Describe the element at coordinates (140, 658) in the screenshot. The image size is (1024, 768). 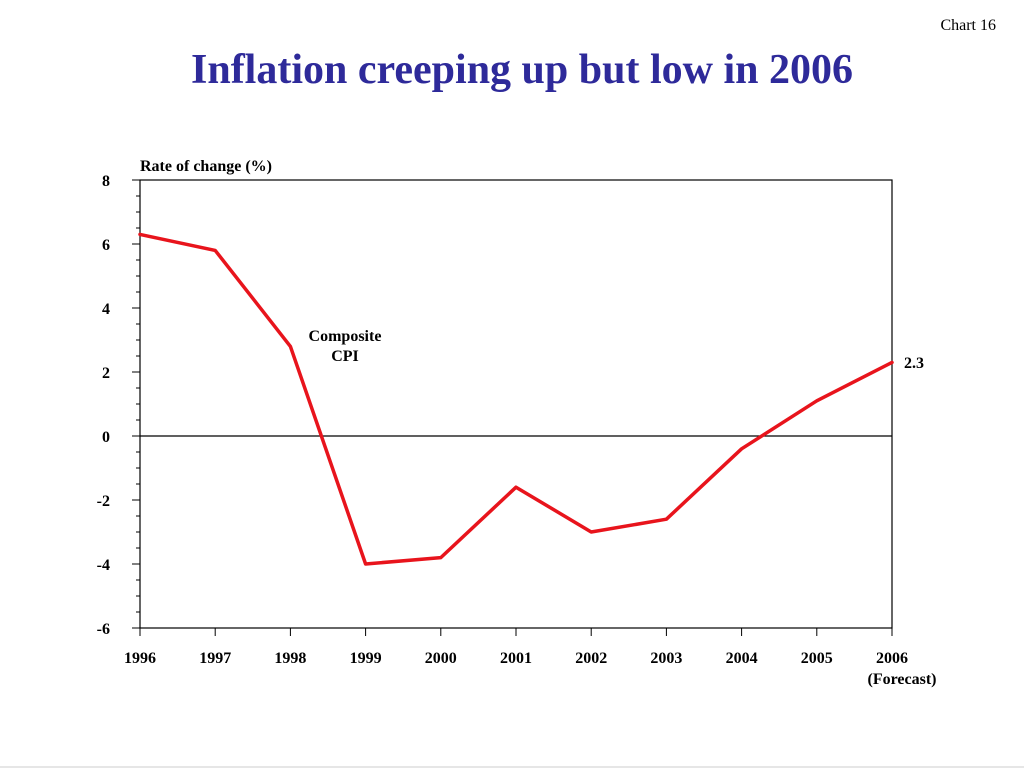
I see `x-tick-label: 1996` at that location.